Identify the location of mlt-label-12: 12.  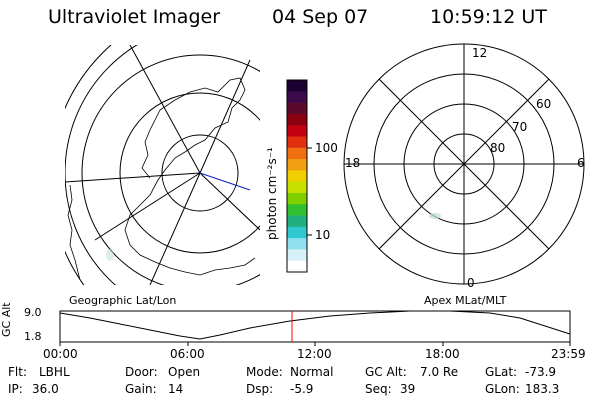
(480, 53).